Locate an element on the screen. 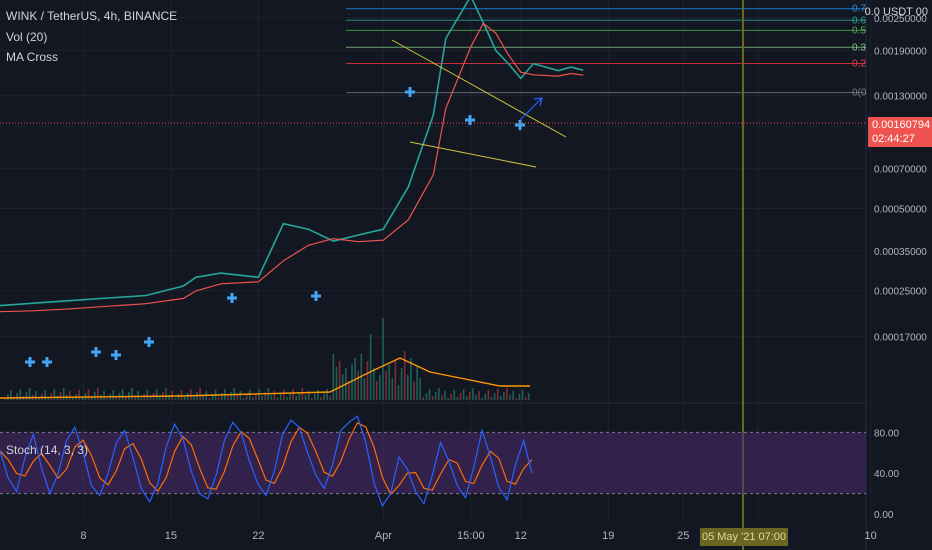 This screenshot has width=932, height=550. fib-level-label: 0.6 is located at coordinates (859, 20).